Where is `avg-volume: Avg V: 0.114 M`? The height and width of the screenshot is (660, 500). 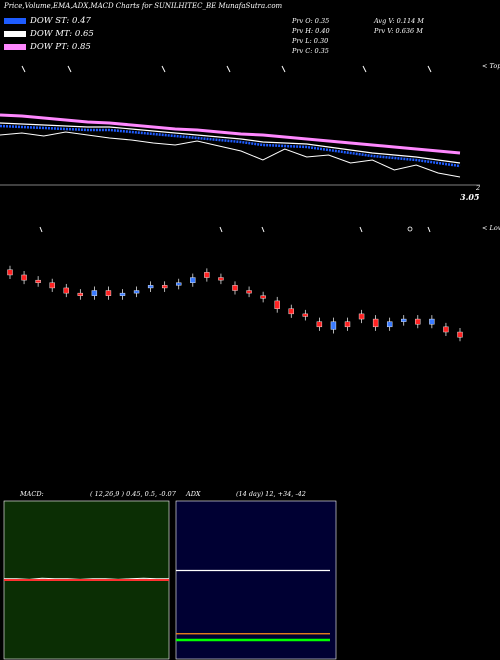
avg-volume: Avg V: 0.114 M is located at coordinates (399, 21).